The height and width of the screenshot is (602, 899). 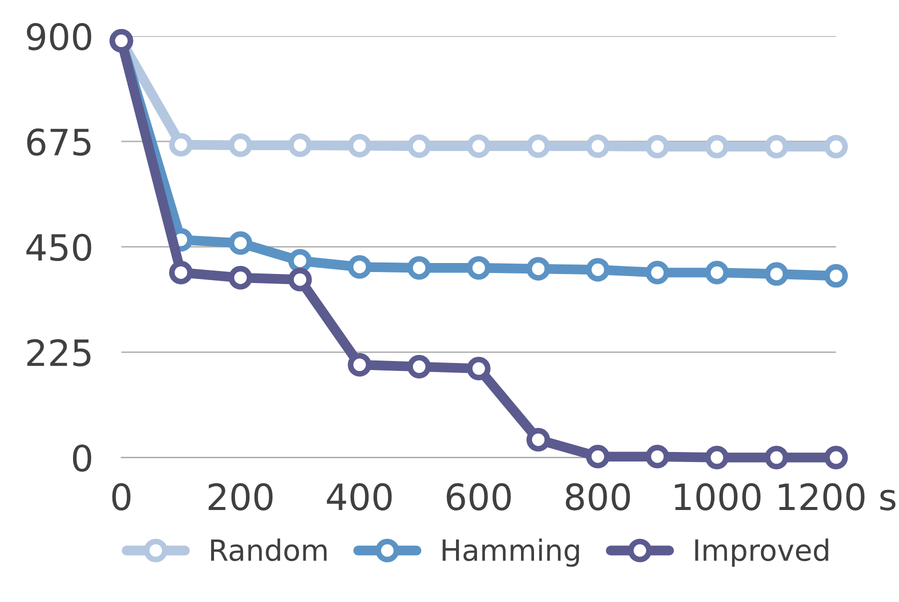 What do you see at coordinates (510, 552) in the screenshot?
I see `legend-label: Hamming` at bounding box center [510, 552].